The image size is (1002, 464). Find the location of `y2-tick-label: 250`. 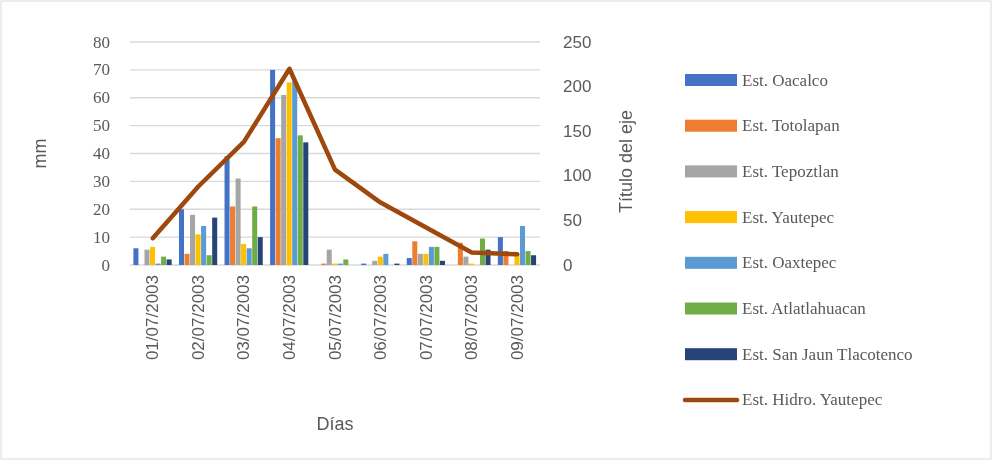

y2-tick-label: 250 is located at coordinates (577, 42).